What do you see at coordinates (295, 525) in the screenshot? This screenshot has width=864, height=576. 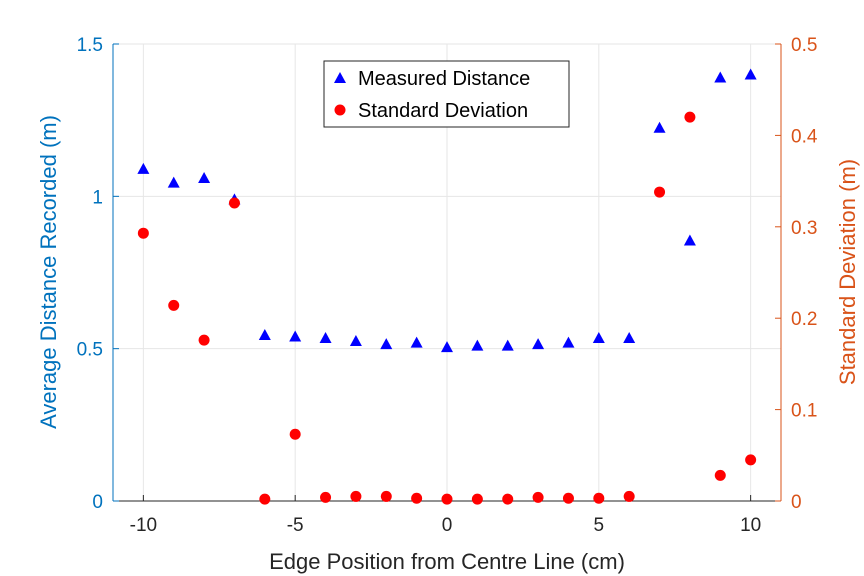 I see `x-tick-label: -5` at bounding box center [295, 525].